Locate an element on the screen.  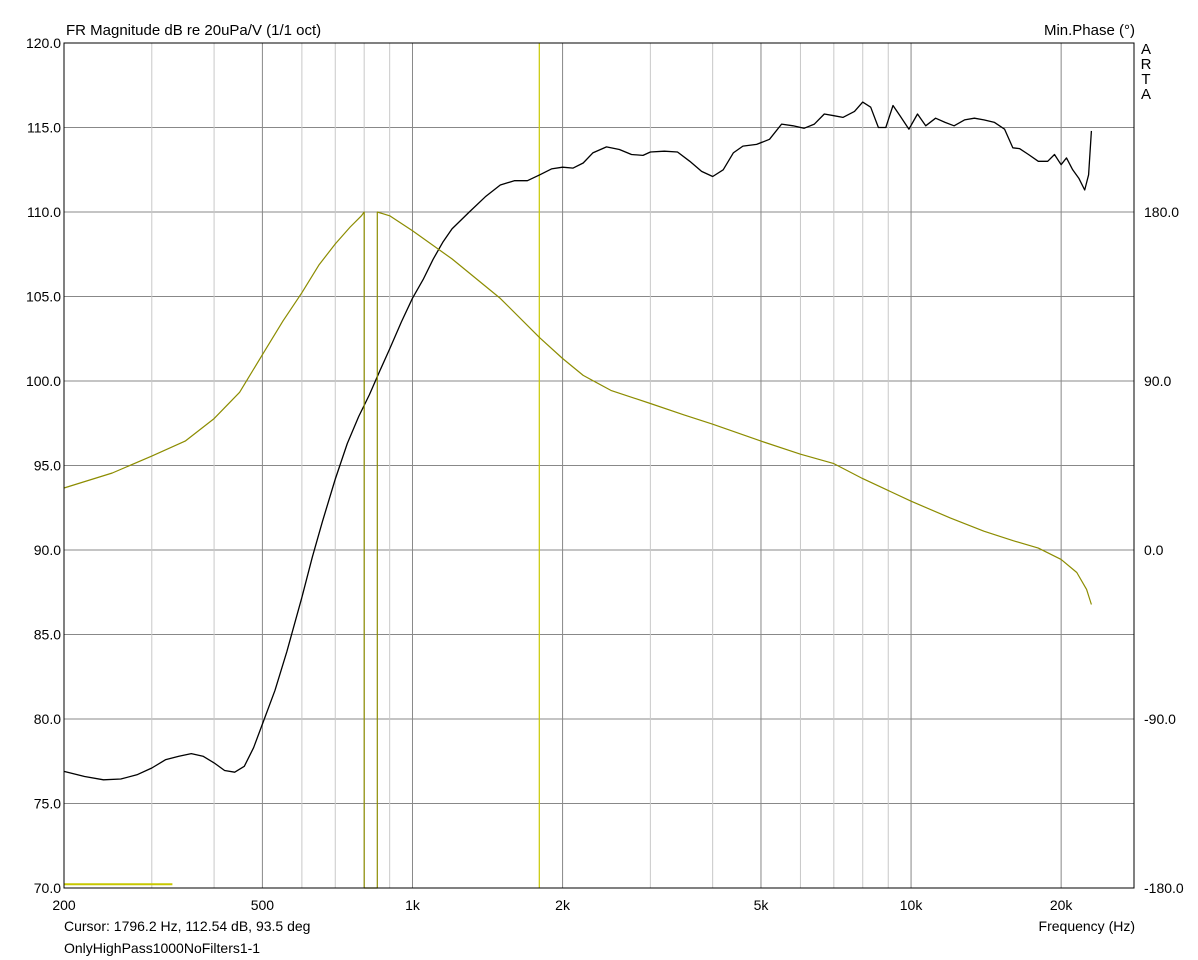
right-axis-title: Min.Phase (°) is located at coordinates (1089, 30).